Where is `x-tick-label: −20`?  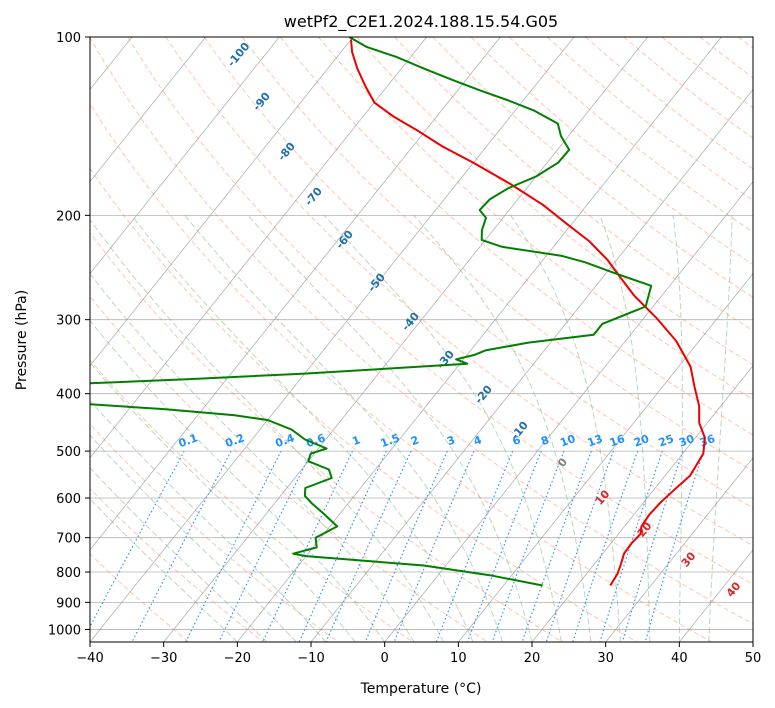
x-tick-label: −20 is located at coordinates (237, 658).